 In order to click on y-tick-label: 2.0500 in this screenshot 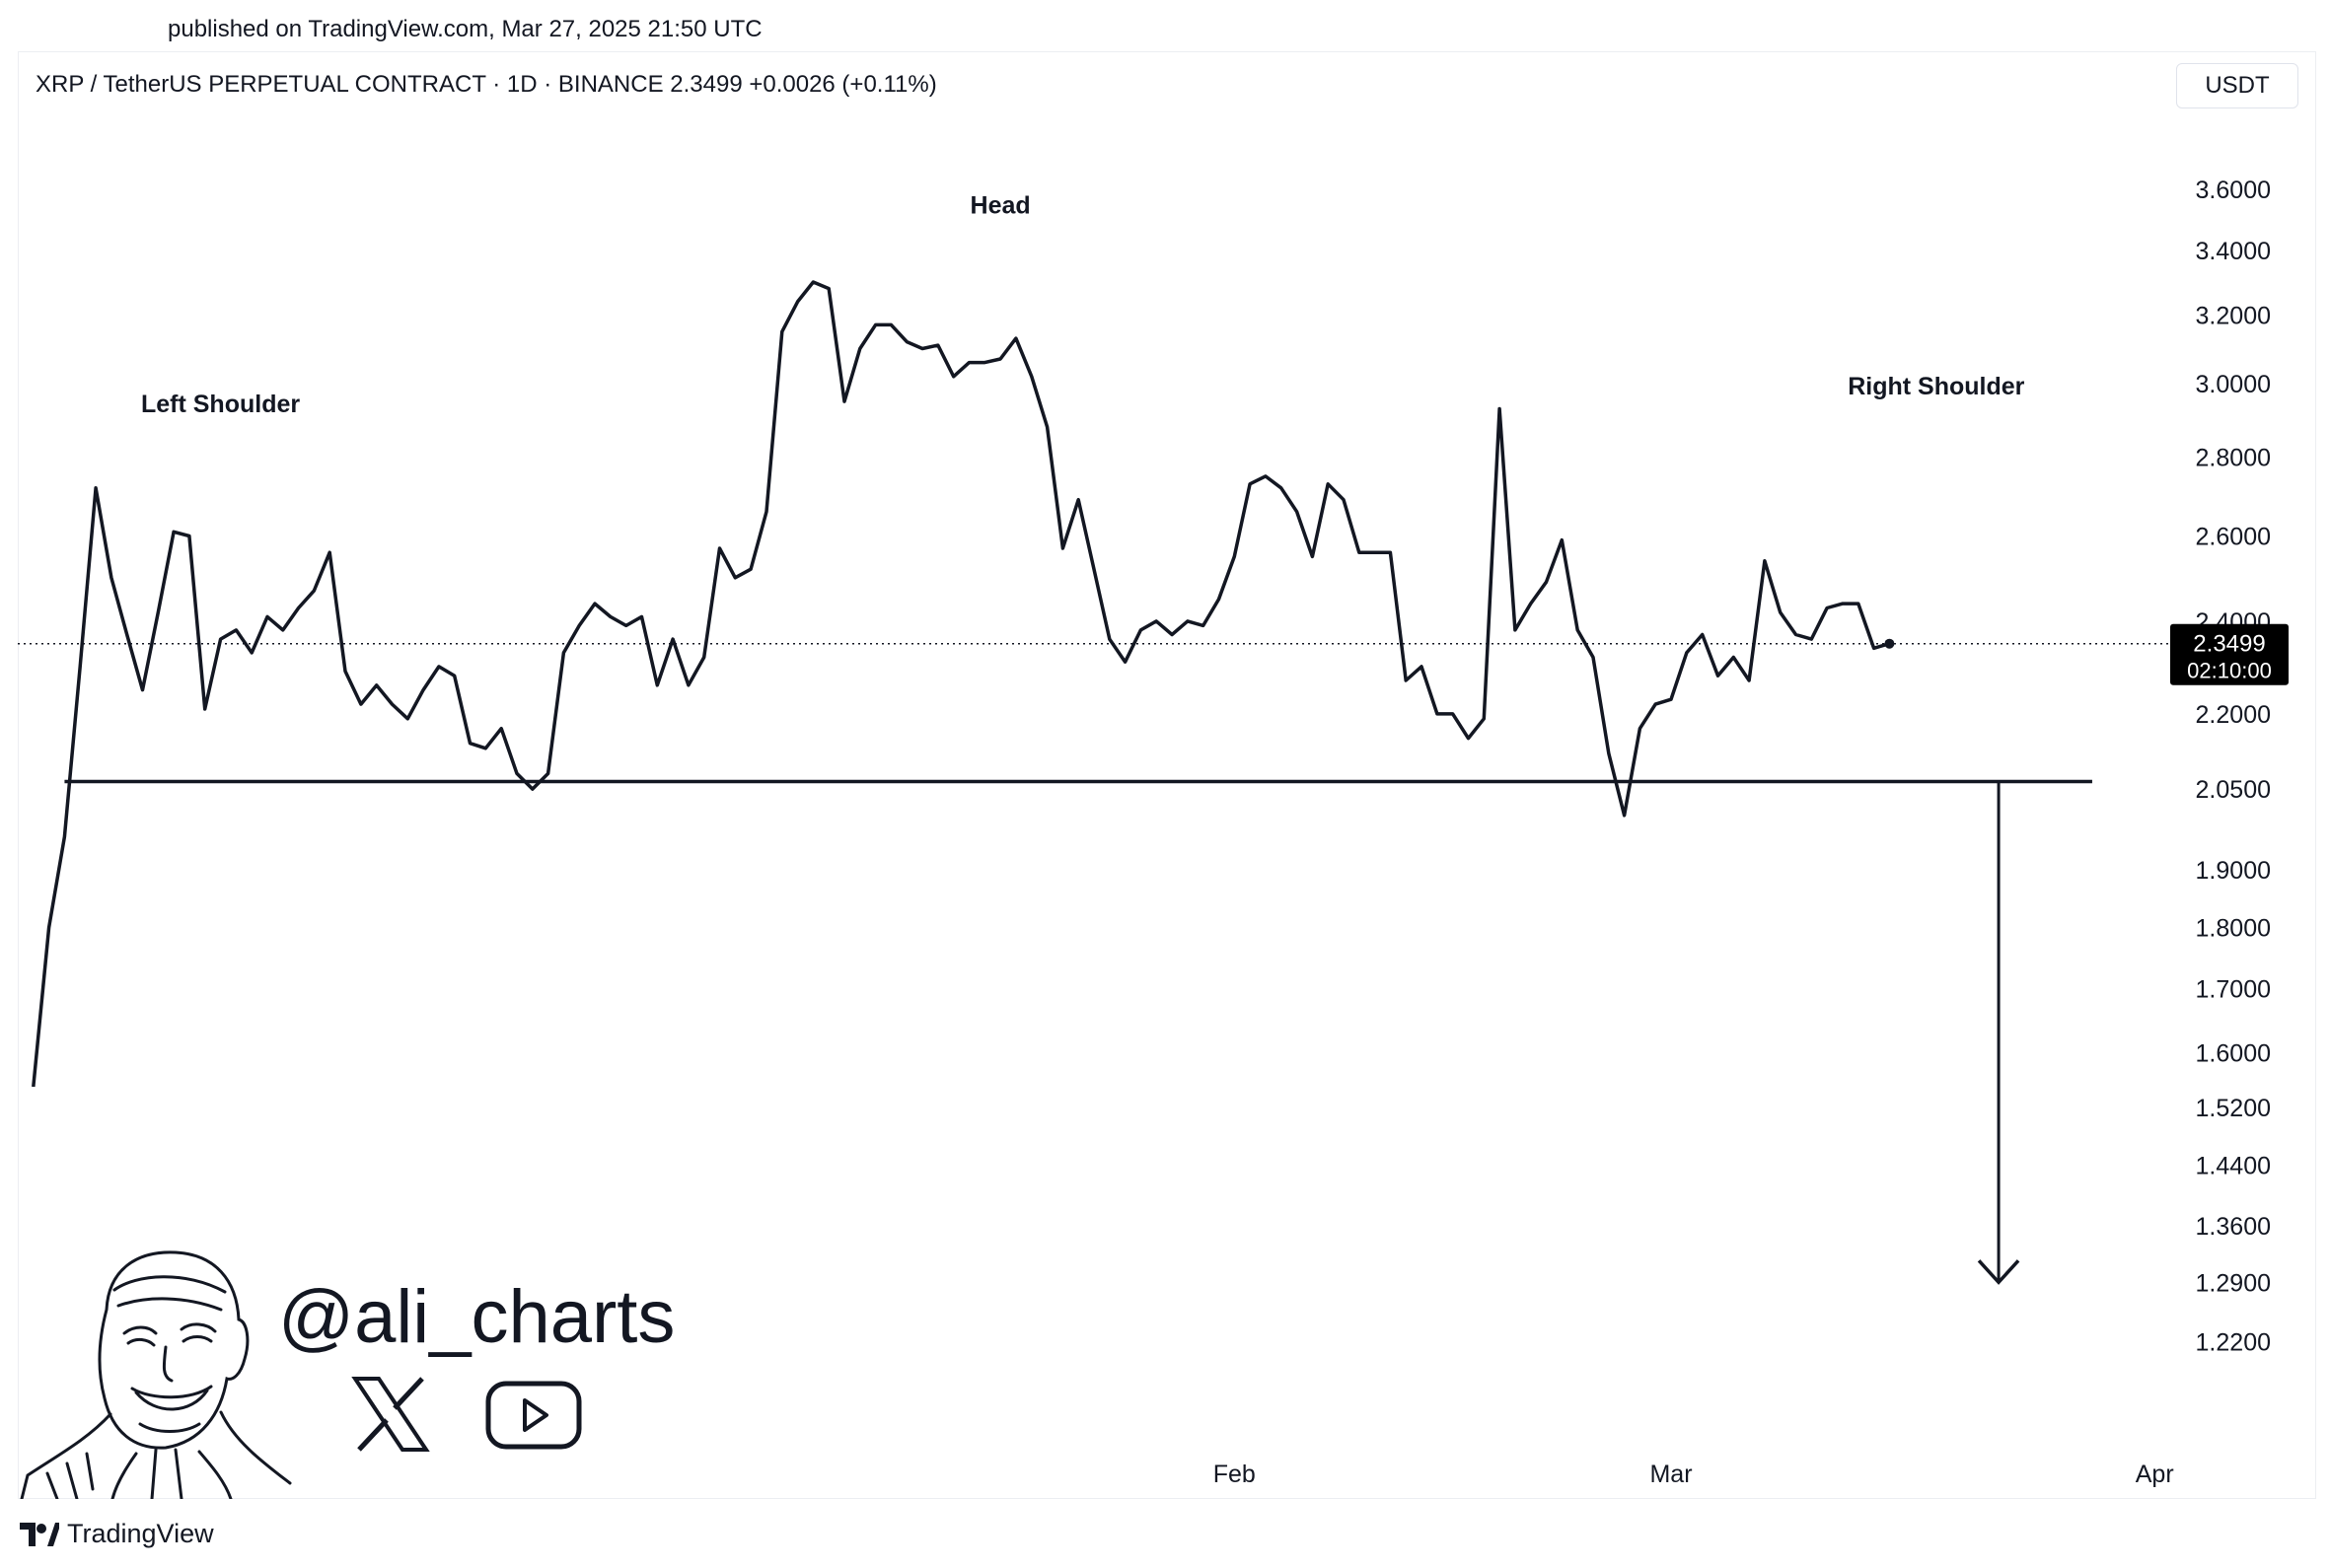, I will do `click(2233, 790)`.